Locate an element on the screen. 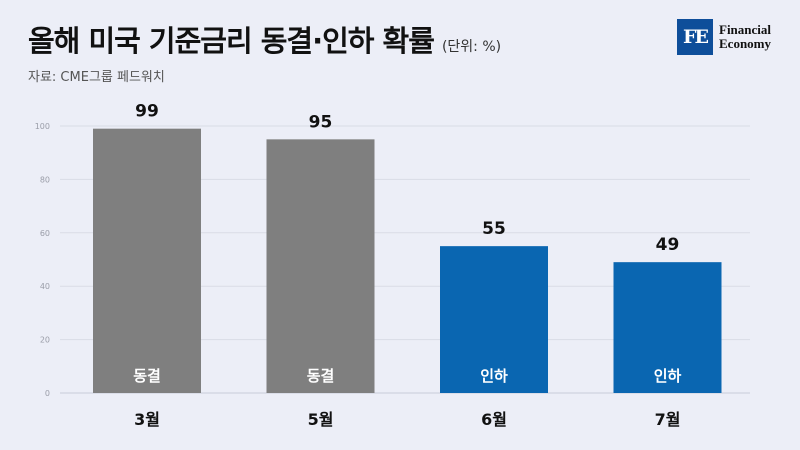 Image resolution: width=800 pixels, height=450 pixels. logo-line-2: Economy is located at coordinates (745, 43).